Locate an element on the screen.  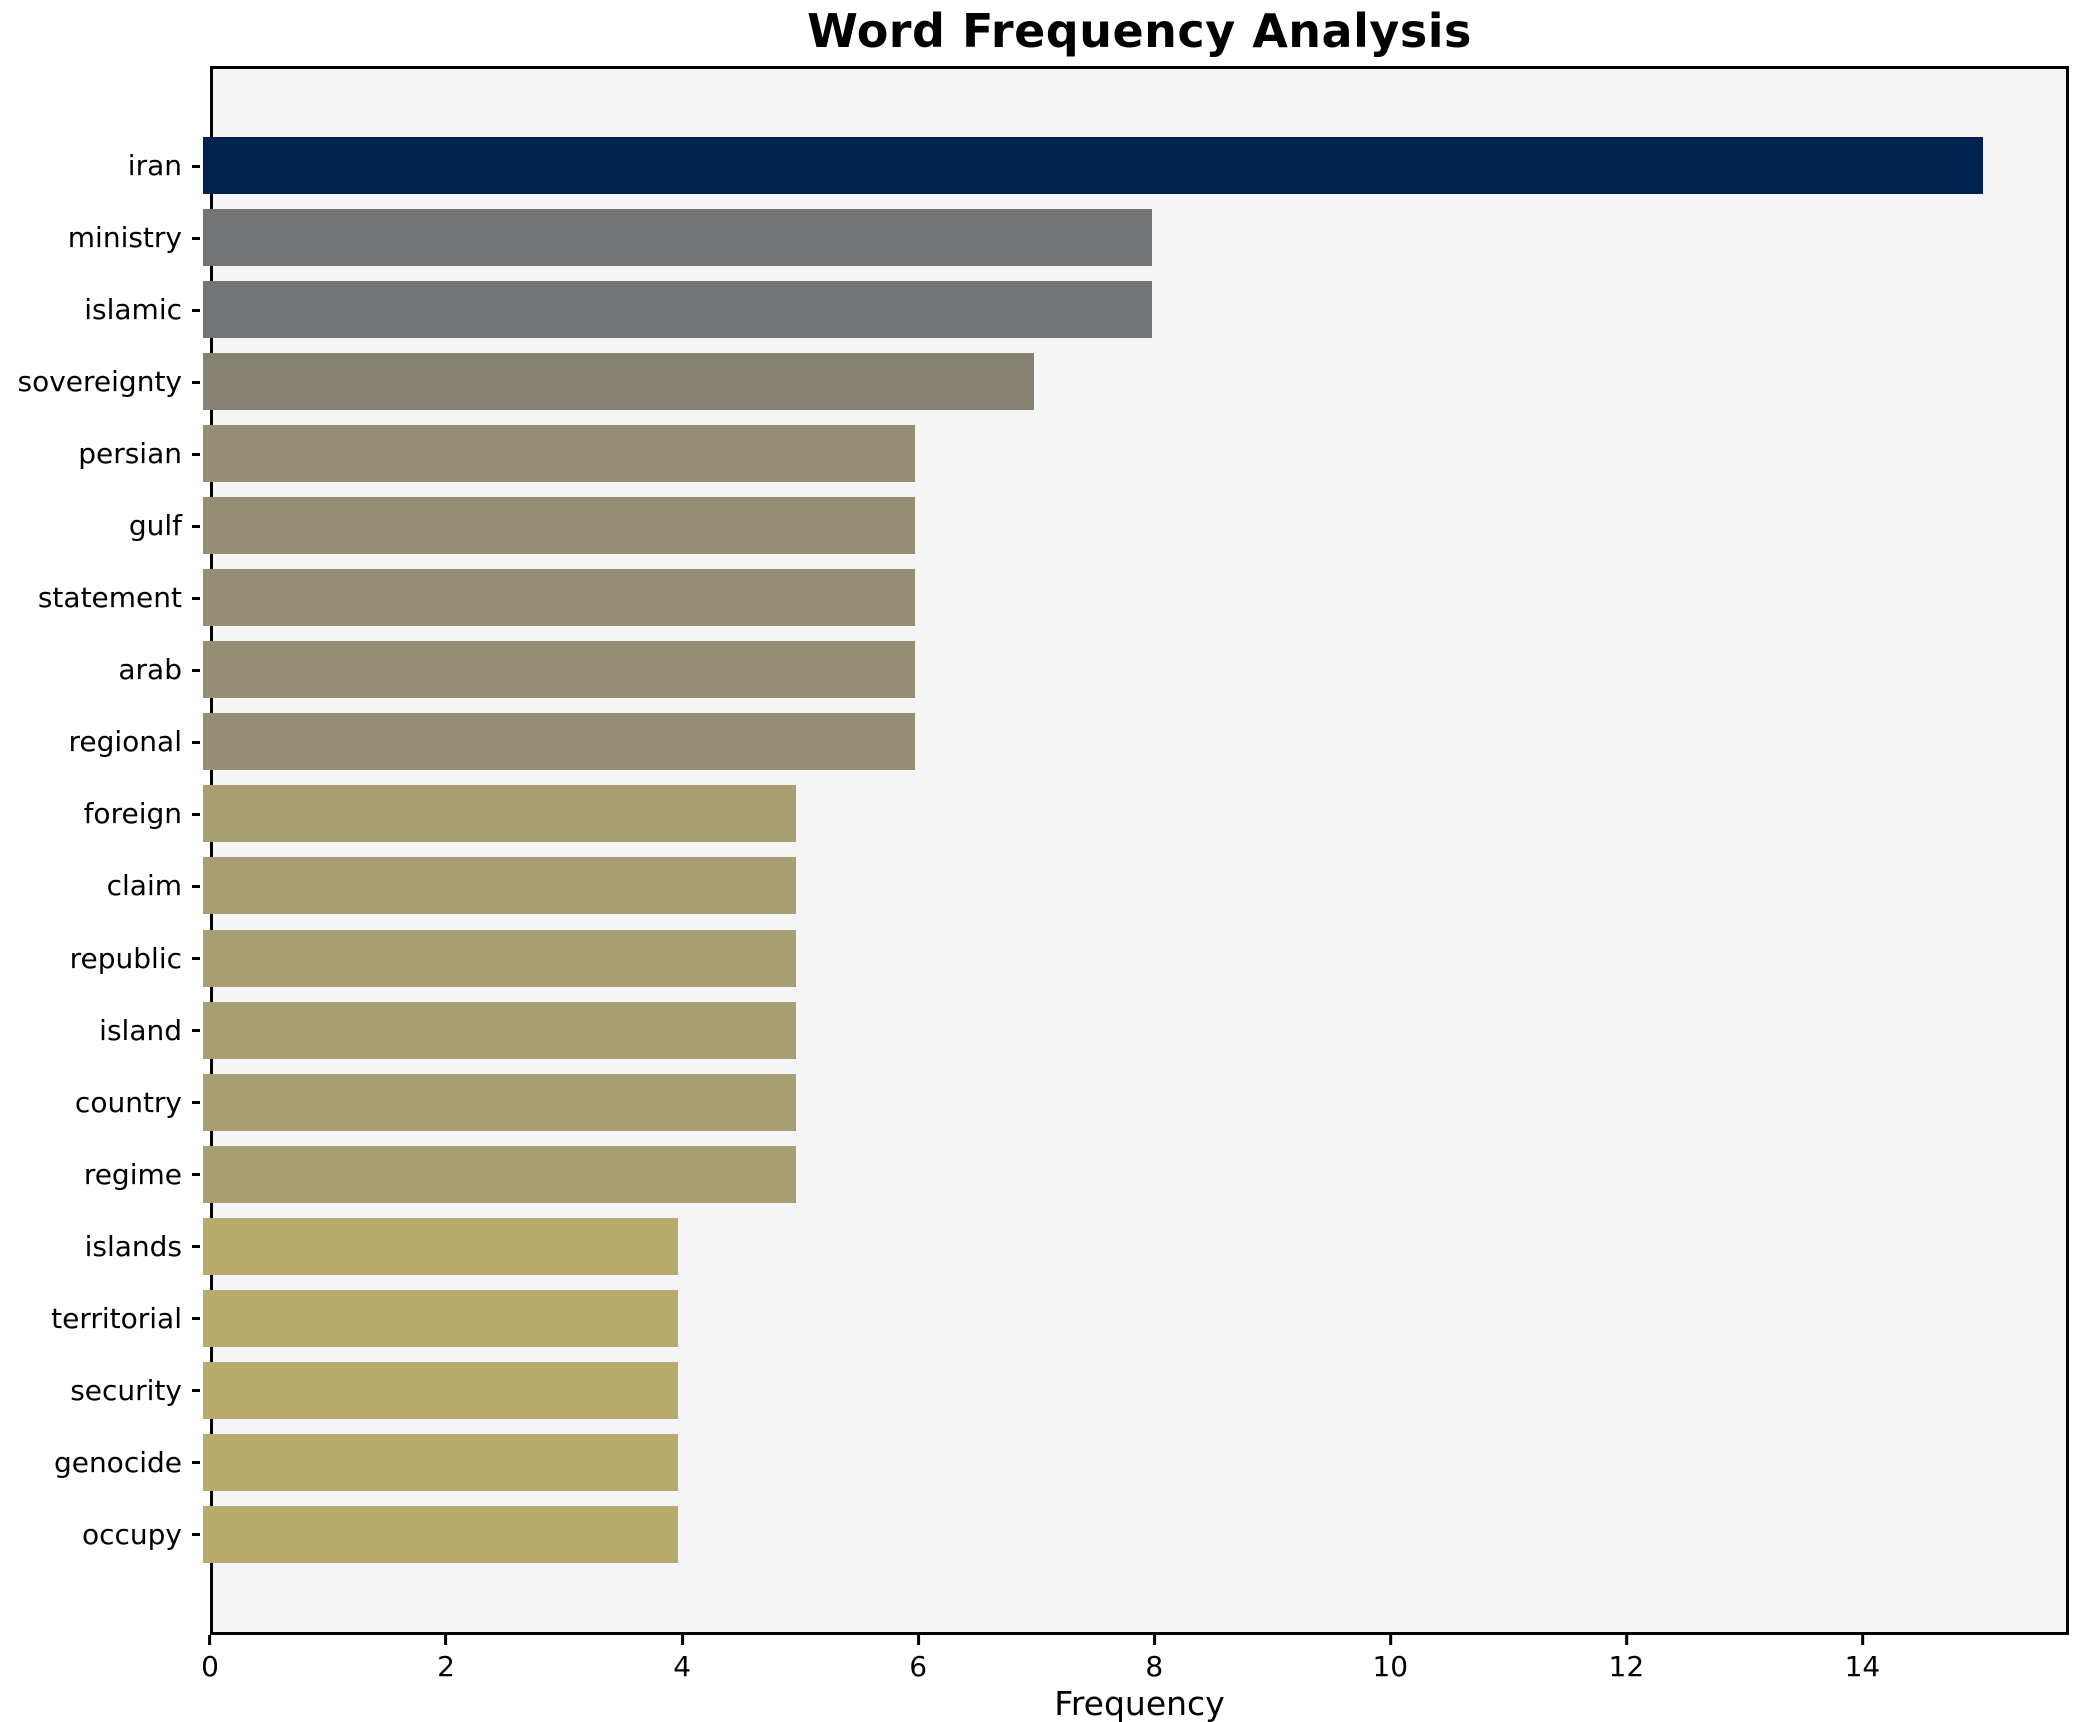
x-tick-label: 14 is located at coordinates (1862, 1666).